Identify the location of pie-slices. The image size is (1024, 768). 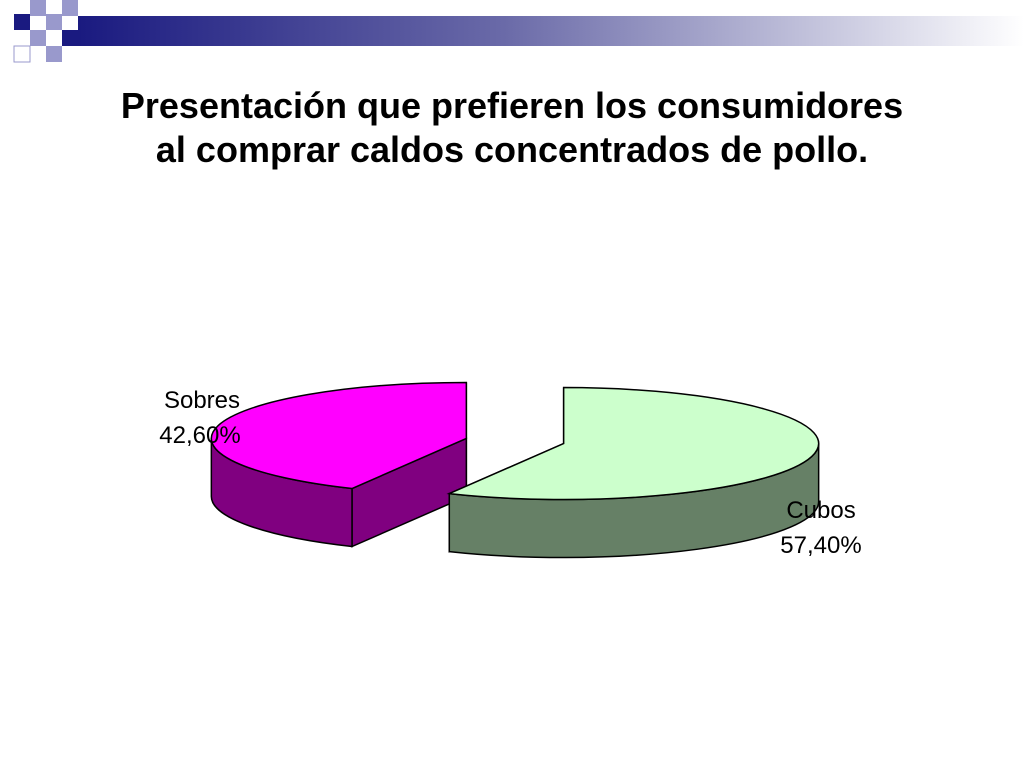
(515, 470).